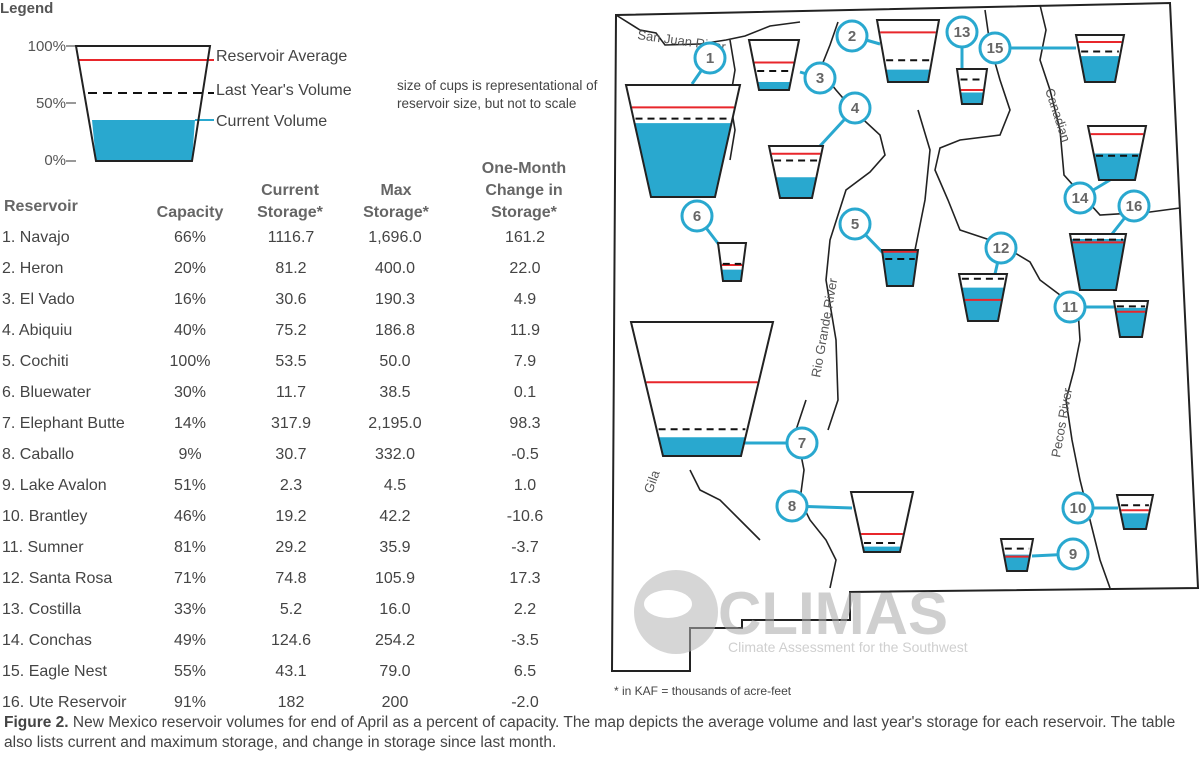  What do you see at coordinates (525, 702) in the screenshot?
I see `cell-change: -2.0` at bounding box center [525, 702].